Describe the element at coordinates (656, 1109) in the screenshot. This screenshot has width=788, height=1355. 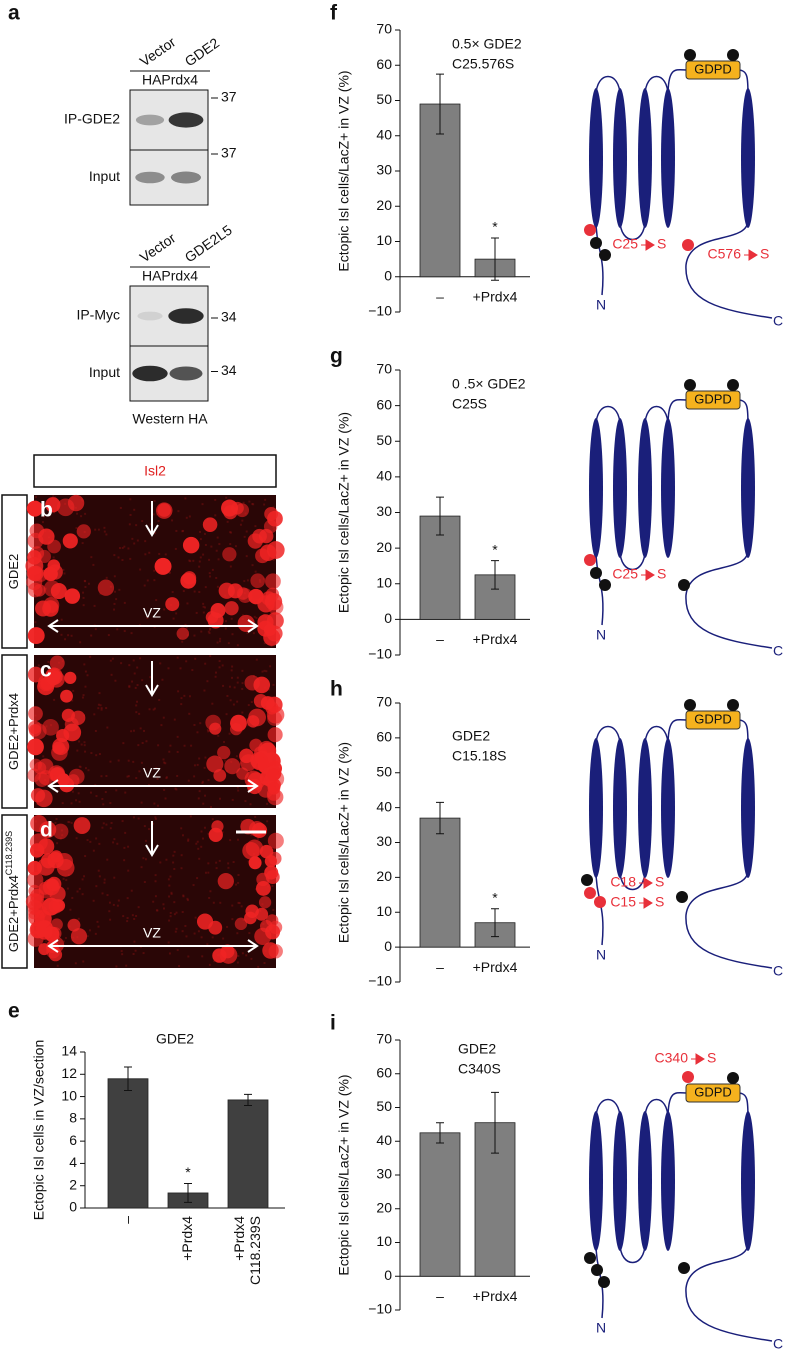
I see `chain` at that location.